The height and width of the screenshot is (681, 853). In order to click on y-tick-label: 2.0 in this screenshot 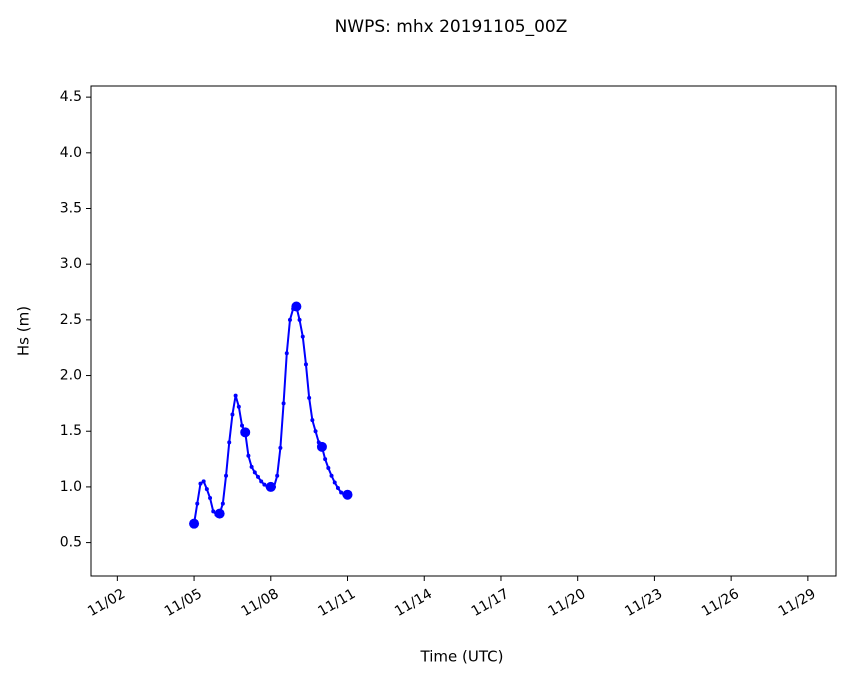, I will do `click(71, 376)`.